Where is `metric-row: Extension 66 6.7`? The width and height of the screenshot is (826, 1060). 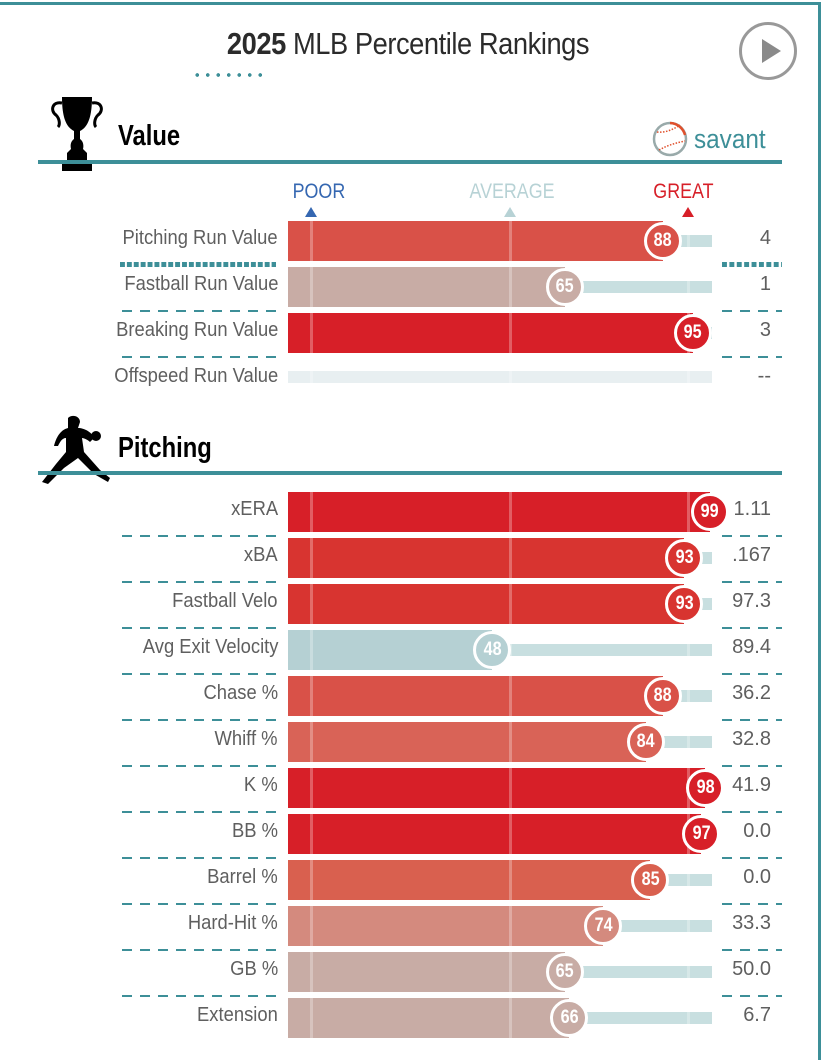
metric-row: Extension 66 6.7 is located at coordinates (408, 1018).